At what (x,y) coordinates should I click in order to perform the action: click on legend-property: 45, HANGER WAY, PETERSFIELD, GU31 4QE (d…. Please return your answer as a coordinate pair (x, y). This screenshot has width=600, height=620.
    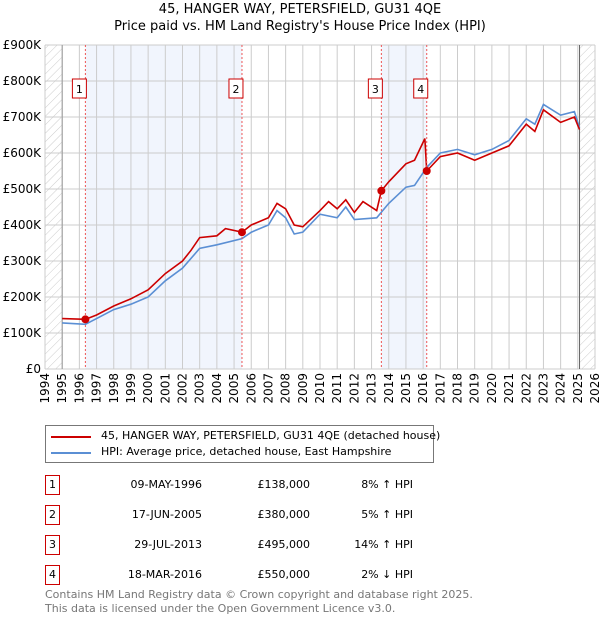
    Looking at the image, I should click on (271, 435).